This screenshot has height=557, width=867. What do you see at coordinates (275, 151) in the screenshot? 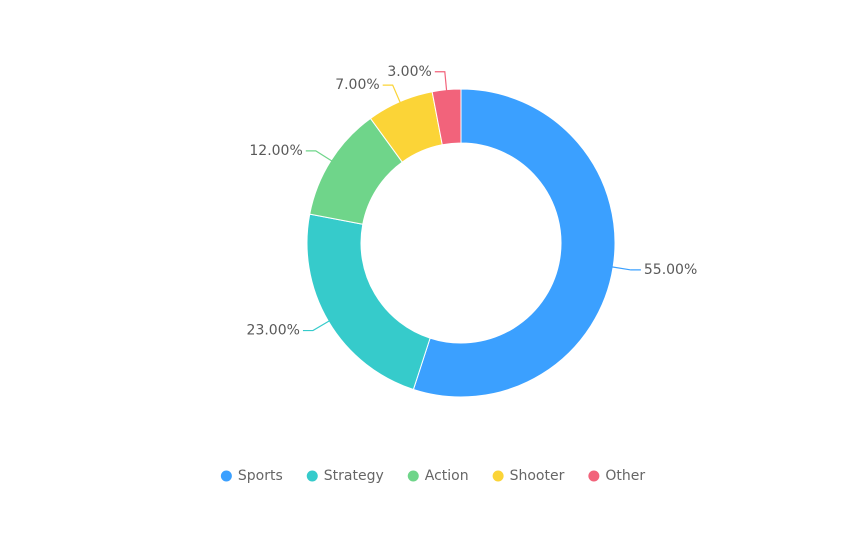
I see `data-label: 12.00%` at bounding box center [275, 151].